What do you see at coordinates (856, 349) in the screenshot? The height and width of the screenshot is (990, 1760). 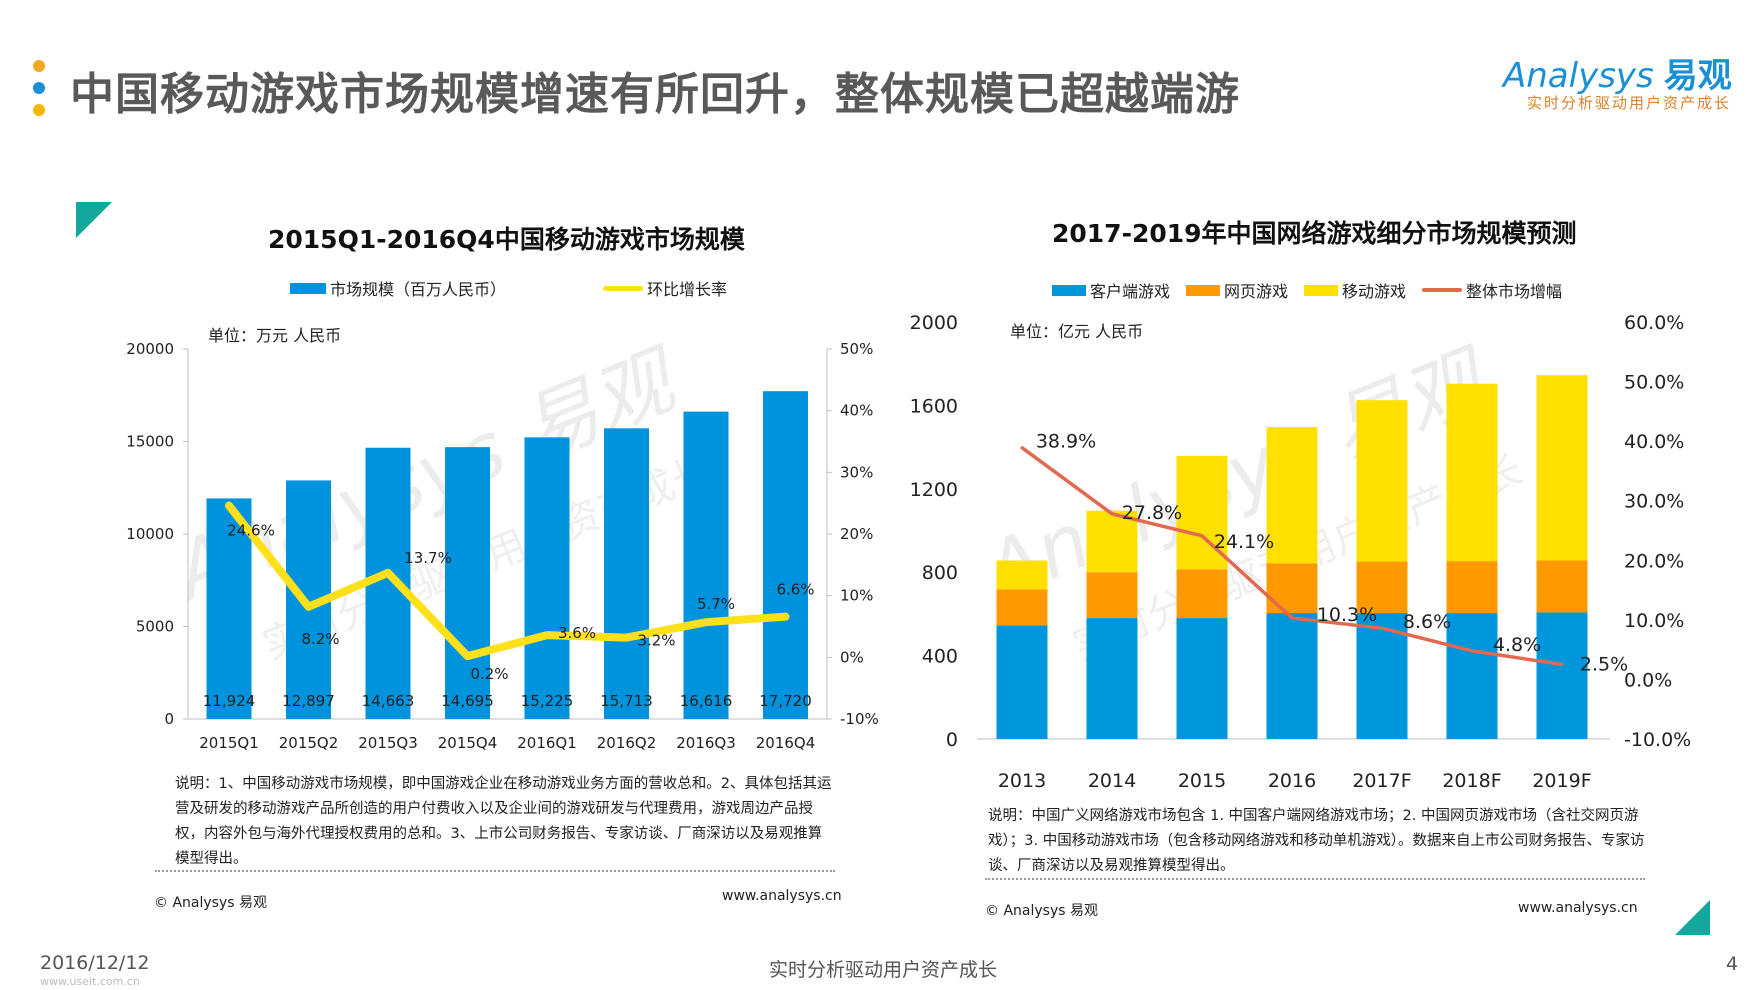 I see `right-tick-label: 50%` at bounding box center [856, 349].